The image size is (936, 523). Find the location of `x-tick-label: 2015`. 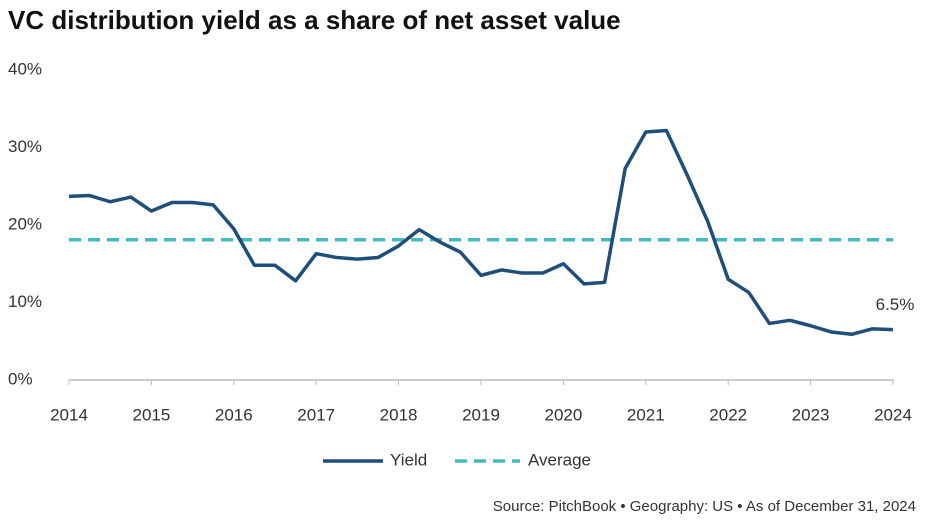

x-tick-label: 2015 is located at coordinates (151, 414).